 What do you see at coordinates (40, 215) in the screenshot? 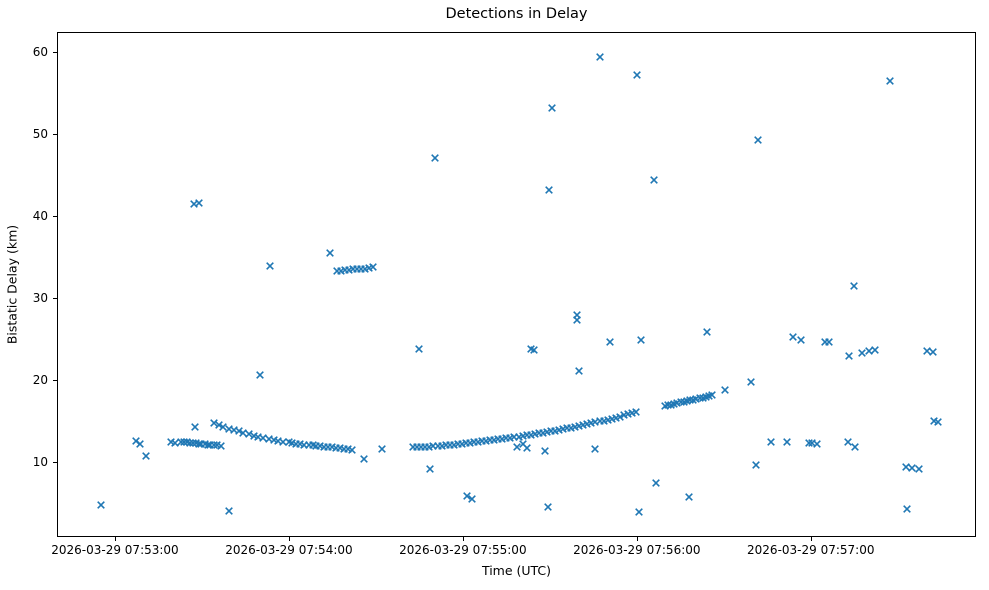
I see `y-tick-label: 40` at bounding box center [40, 215].